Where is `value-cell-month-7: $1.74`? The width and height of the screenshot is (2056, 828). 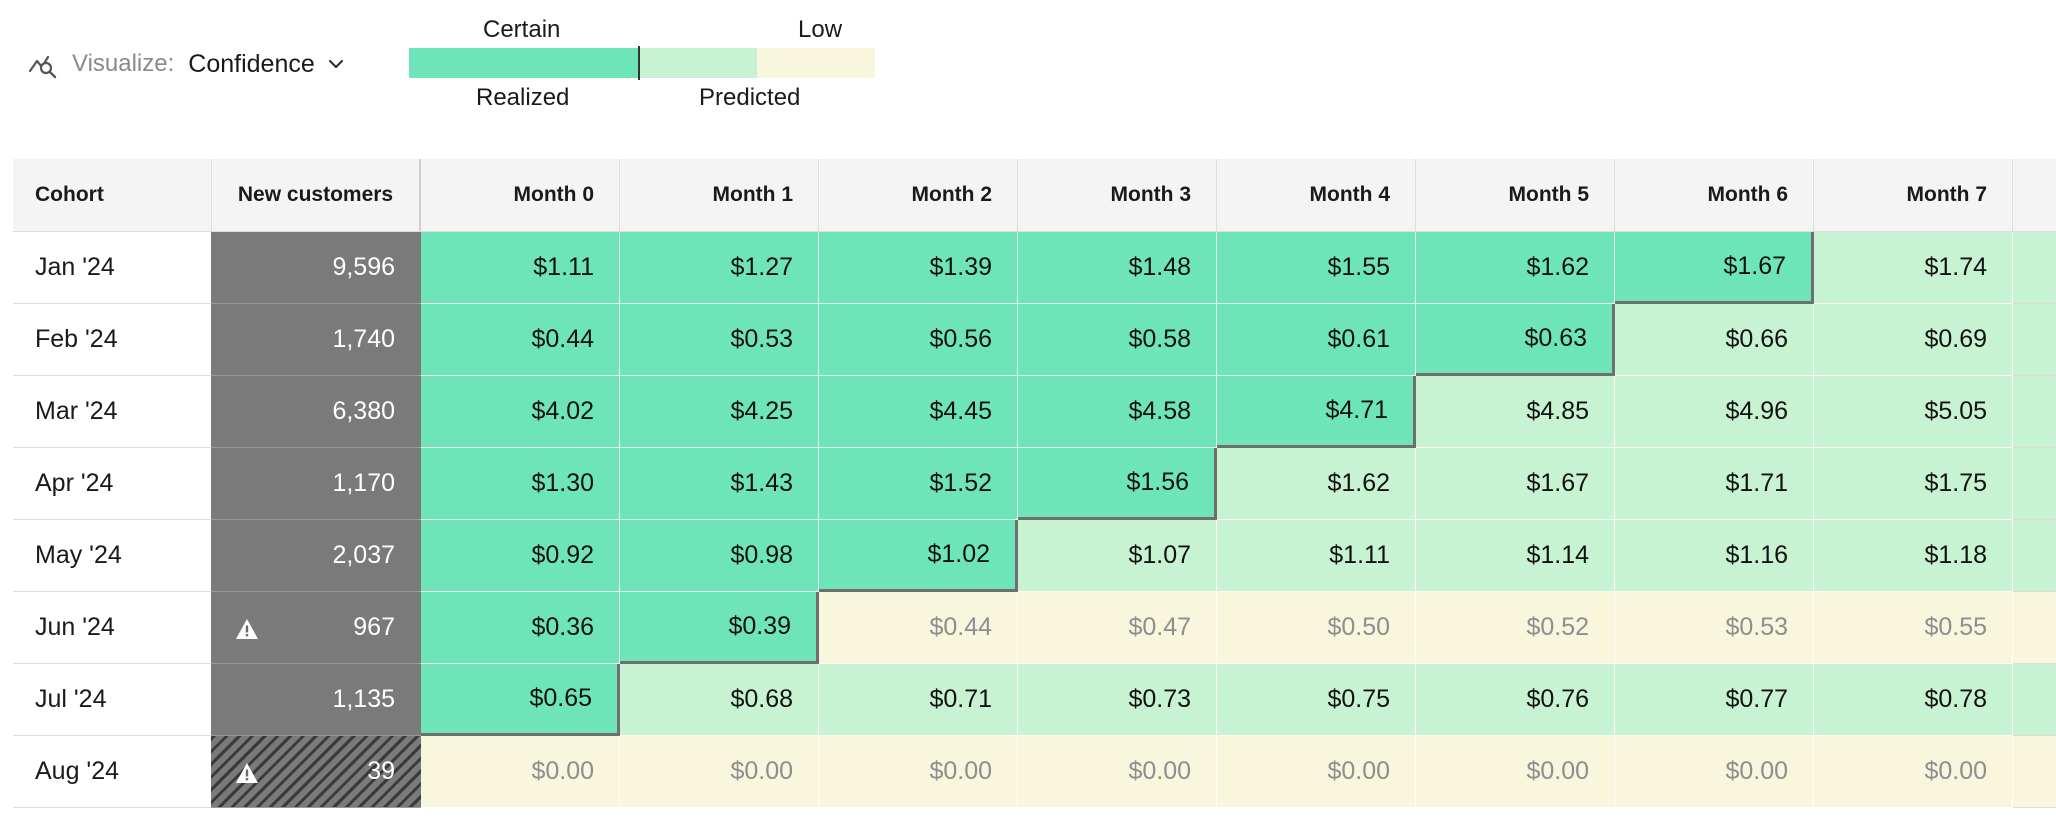
value-cell-month-7: $1.74 is located at coordinates (1913, 268).